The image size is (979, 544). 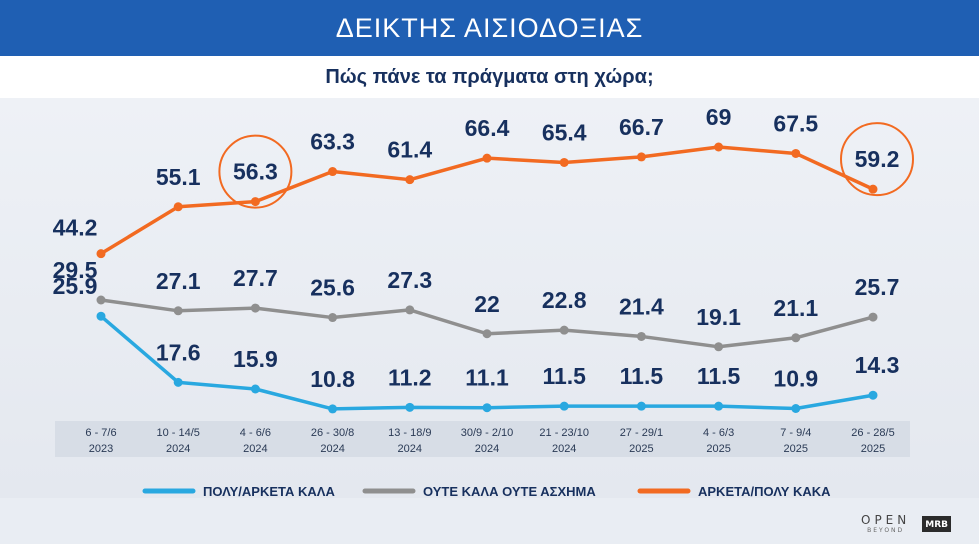 What do you see at coordinates (564, 300) in the screenshot?
I see `data-label: 22.8` at bounding box center [564, 300].